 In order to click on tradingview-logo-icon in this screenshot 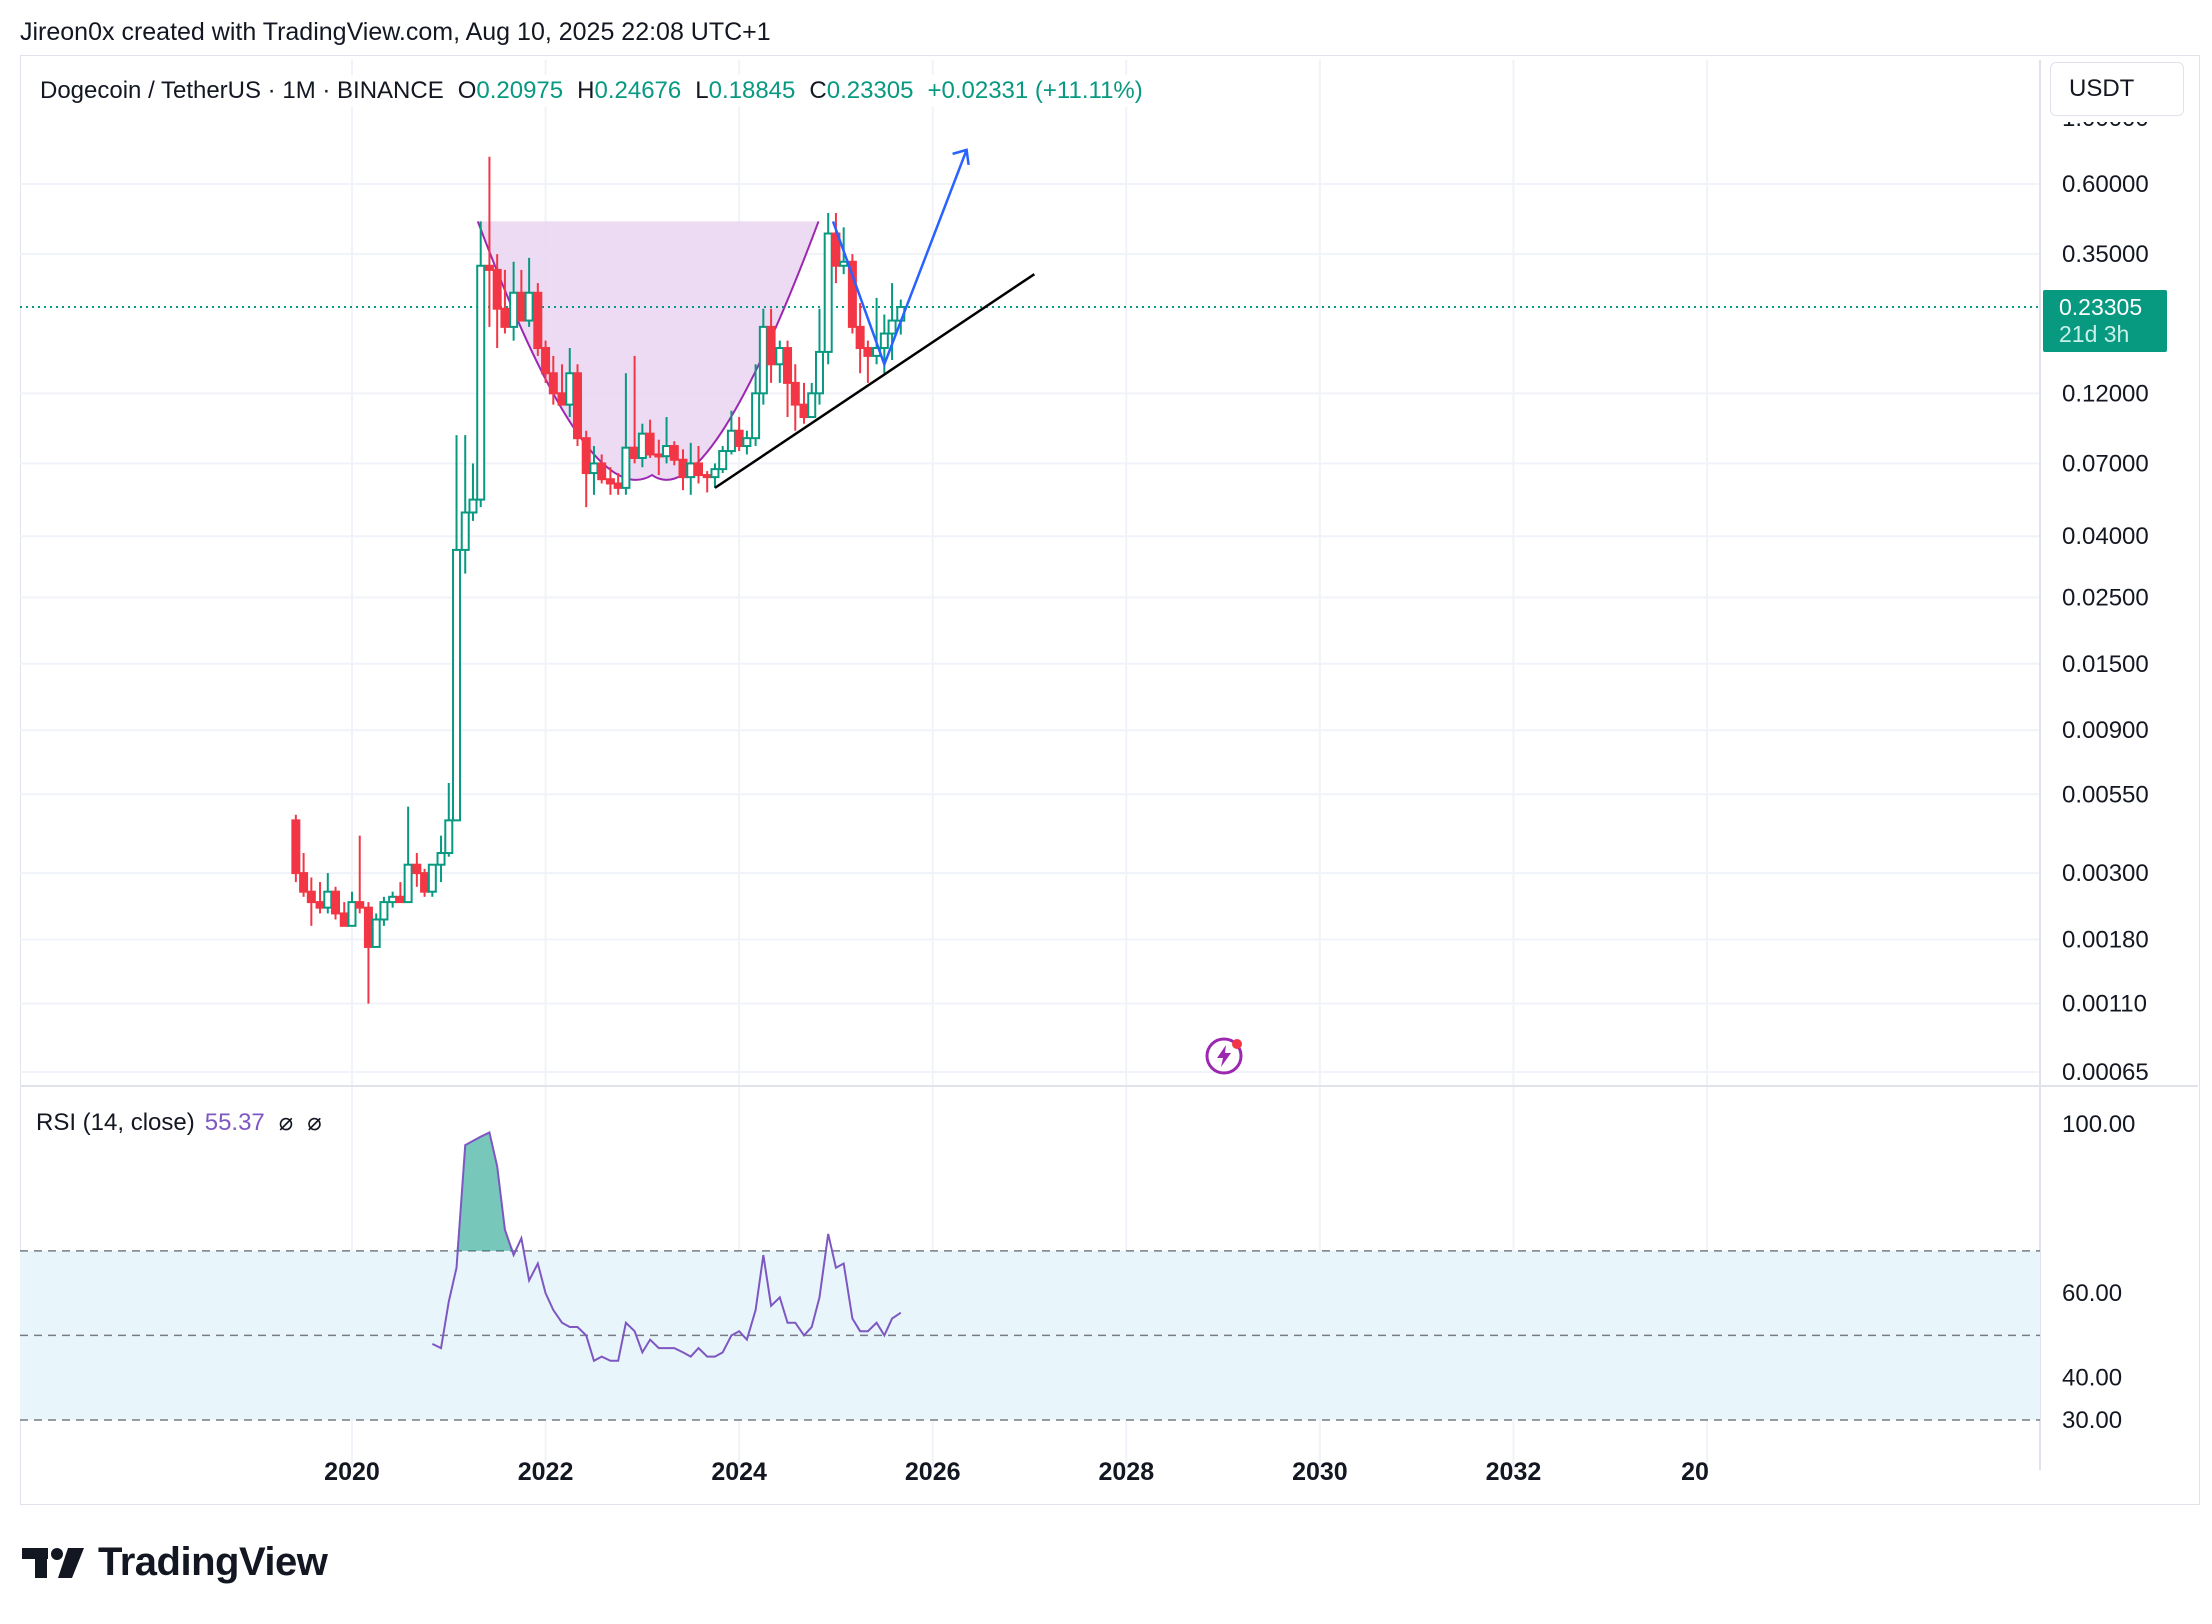, I will do `click(53, 1562)`.